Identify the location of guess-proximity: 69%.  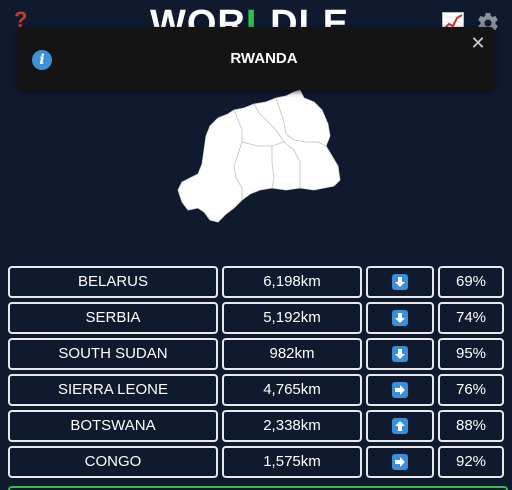
(471, 282).